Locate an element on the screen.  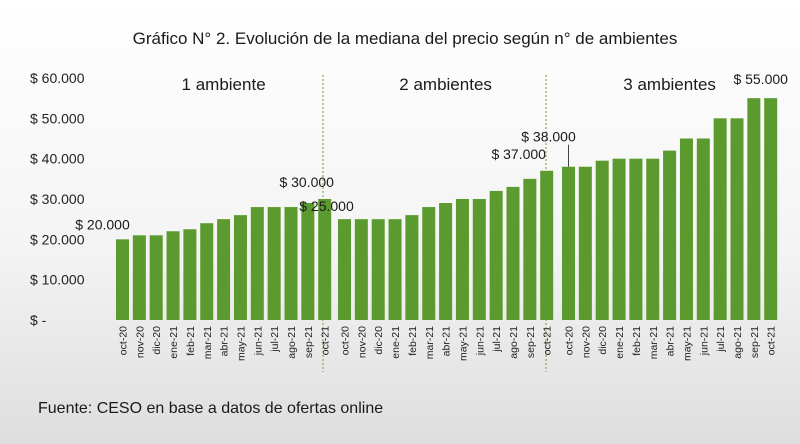
panel-name: 3 ambientes is located at coordinates (669, 84).